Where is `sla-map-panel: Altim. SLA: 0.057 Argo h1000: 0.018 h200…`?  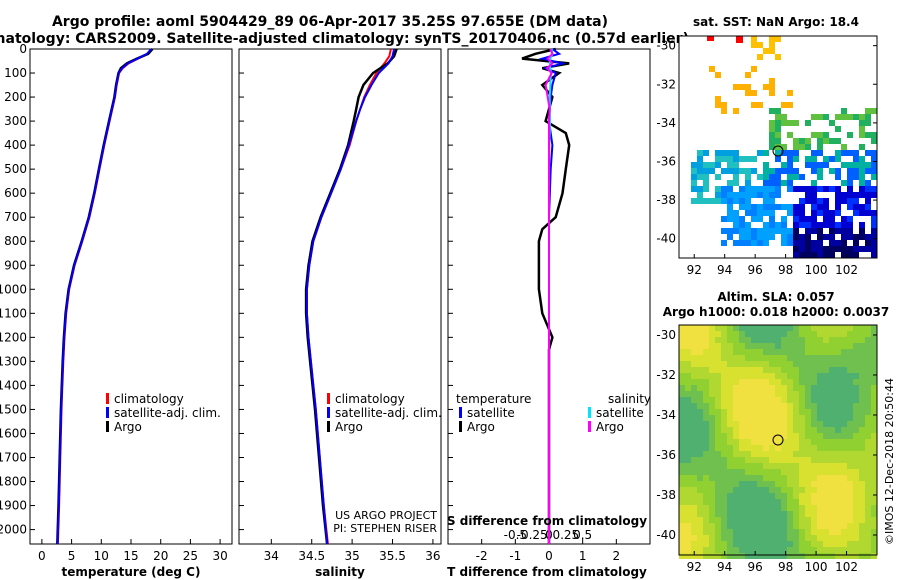 sla-map-panel: Altim. SLA: 0.057 Argo h1000: 0.018 h200… is located at coordinates (772, 432).